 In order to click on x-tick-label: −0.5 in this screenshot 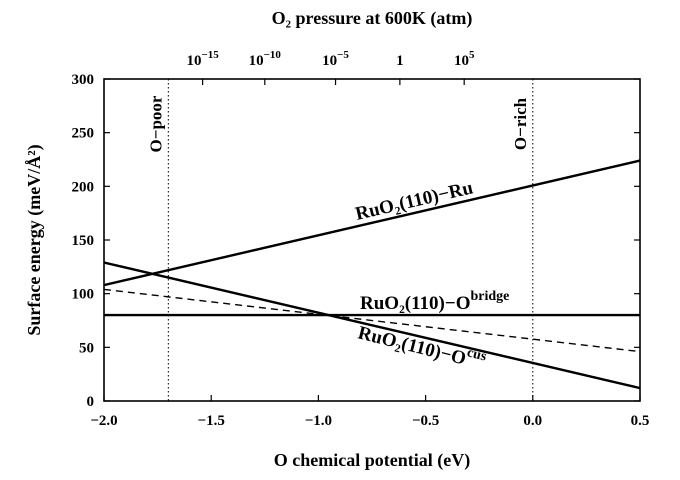, I will do `click(425, 421)`.